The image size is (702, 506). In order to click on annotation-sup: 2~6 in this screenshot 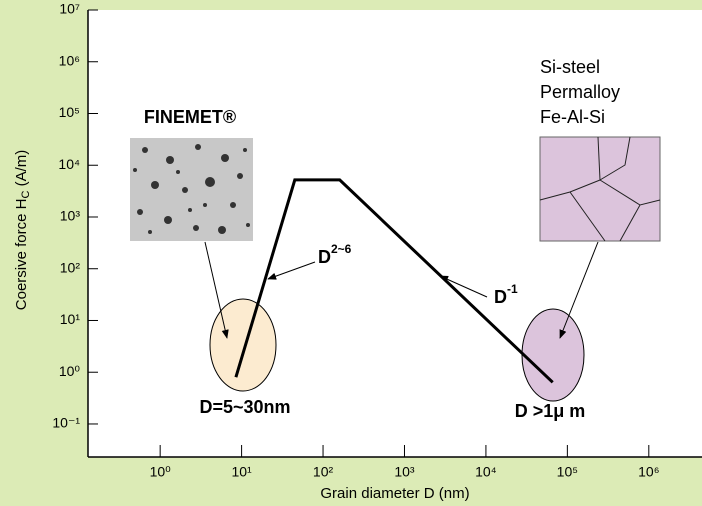, I will do `click(341, 249)`.